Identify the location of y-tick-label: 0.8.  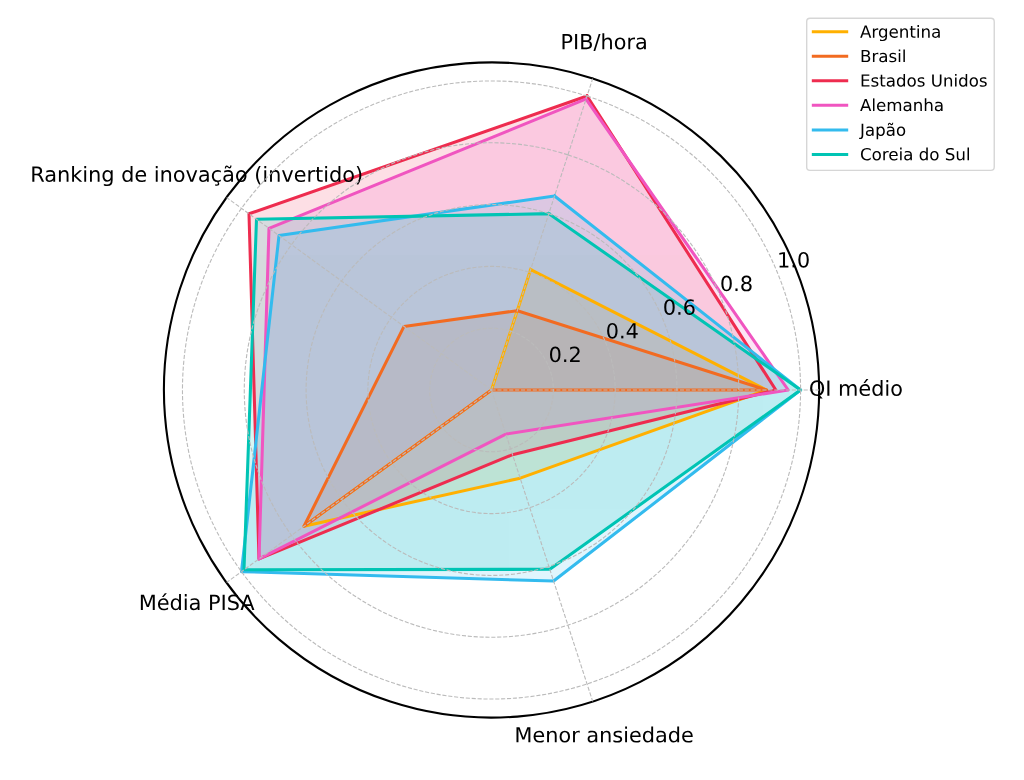
(736, 283).